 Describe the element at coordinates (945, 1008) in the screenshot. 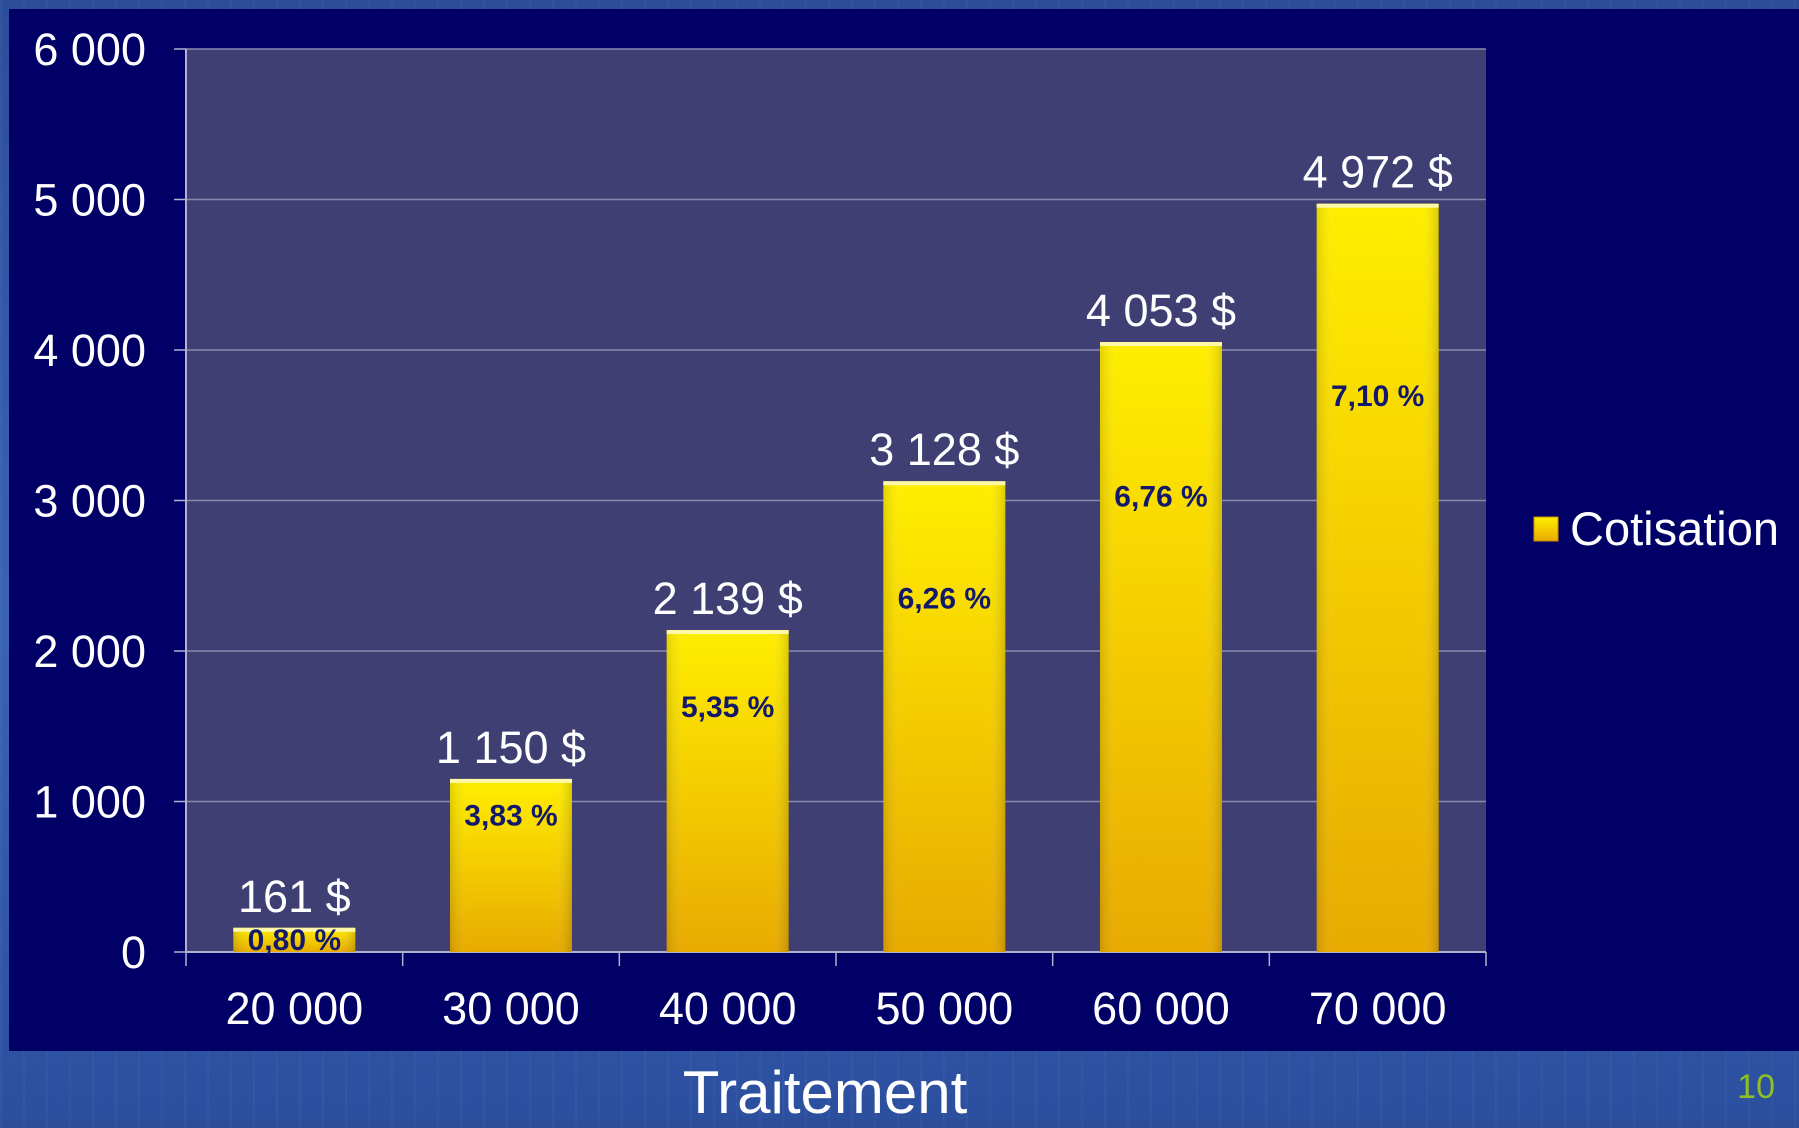

I see `x-tick-label: 50 000` at that location.